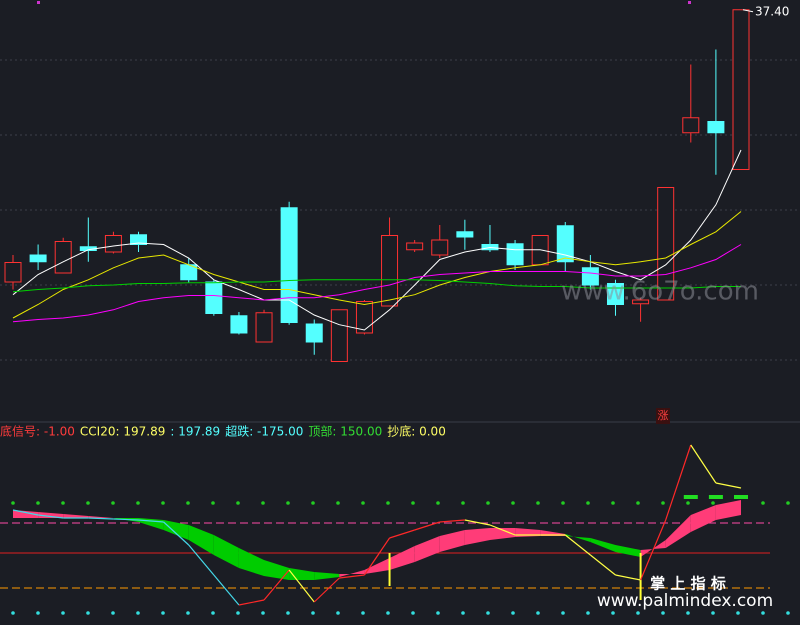  What do you see at coordinates (715, 497) in the screenshot?
I see `top-signal-mark` at bounding box center [715, 497].